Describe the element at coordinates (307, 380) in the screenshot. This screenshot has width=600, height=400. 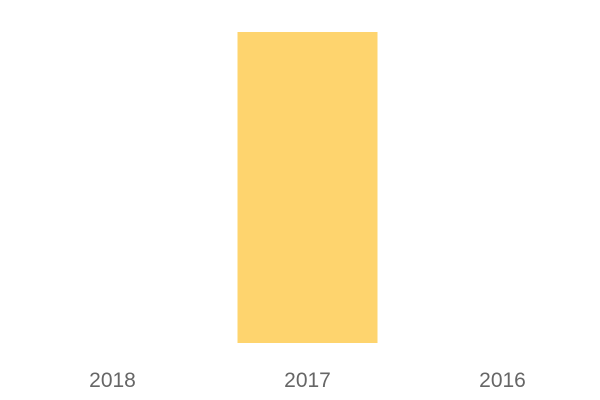
I see `x-tick-label: 2017` at that location.